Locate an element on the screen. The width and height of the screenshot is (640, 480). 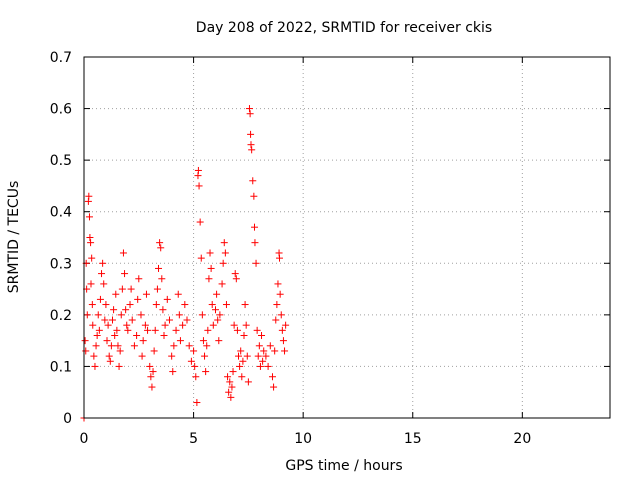
y-tick-label: 0.7 is located at coordinates (61, 58).